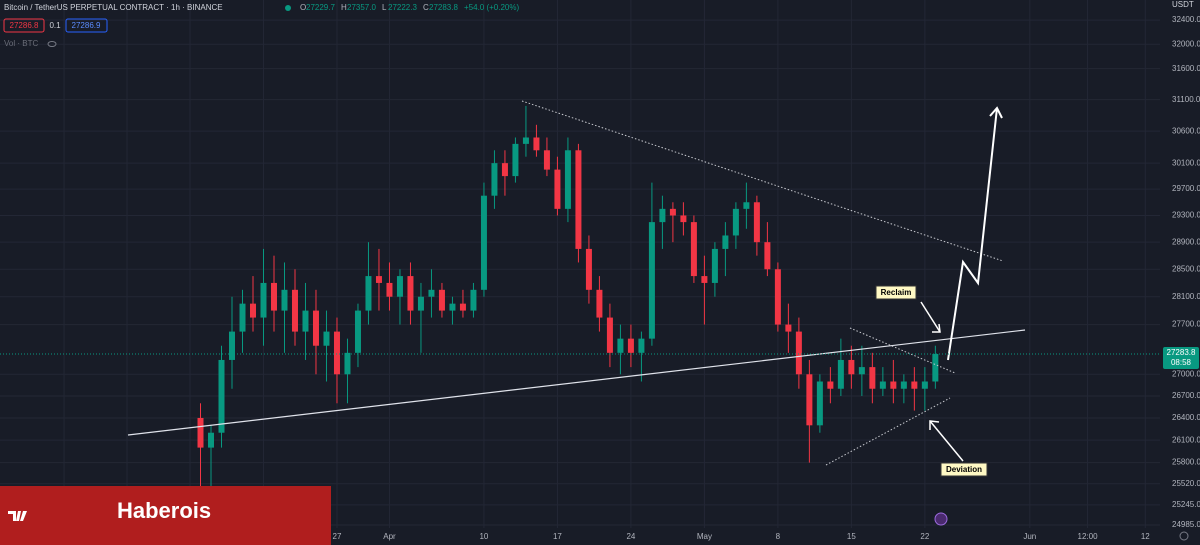  Describe the element at coordinates (1186, 68) in the screenshot. I see `y-tick-label: 31600.0` at that location.